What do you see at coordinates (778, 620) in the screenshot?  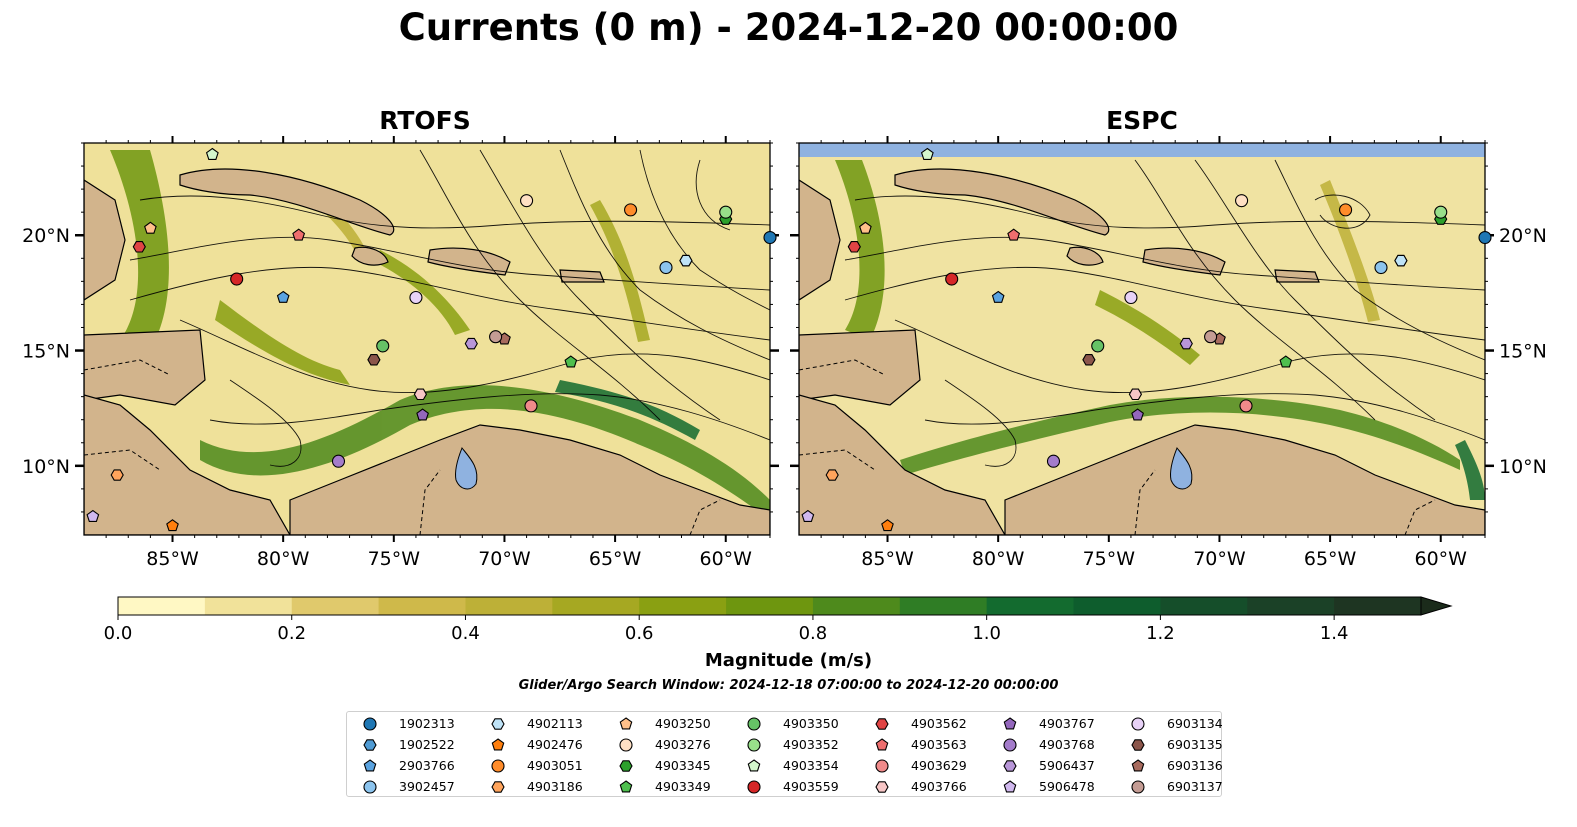 I see `colorbar: 0.0 0.2 0.4 0.6 0.8 1.0 1.2 1.4` at bounding box center [778, 620].